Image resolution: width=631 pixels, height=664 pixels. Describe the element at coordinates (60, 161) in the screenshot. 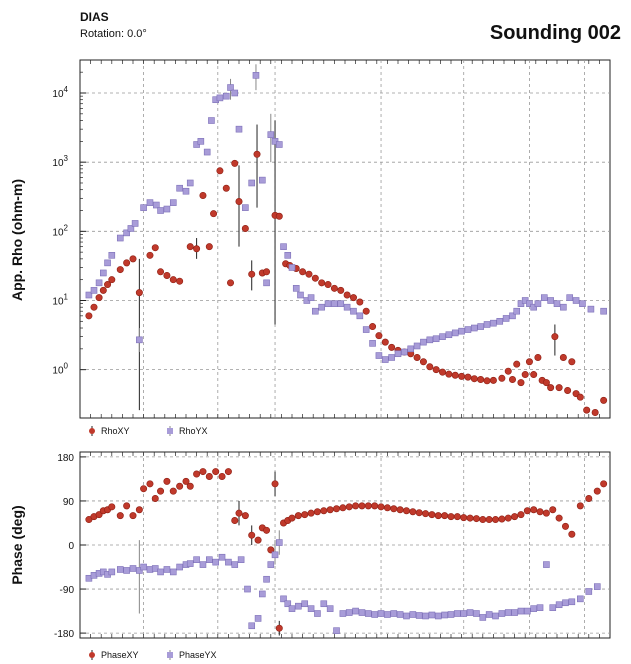

I see `y-tick-label: 10³` at that location.